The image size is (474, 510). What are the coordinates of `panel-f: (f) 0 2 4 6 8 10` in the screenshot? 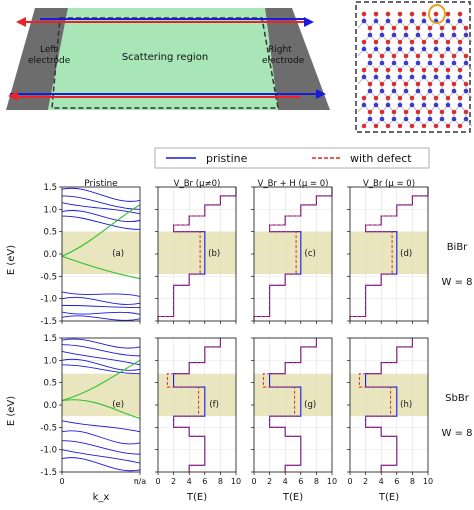 It's located at (198, 411).